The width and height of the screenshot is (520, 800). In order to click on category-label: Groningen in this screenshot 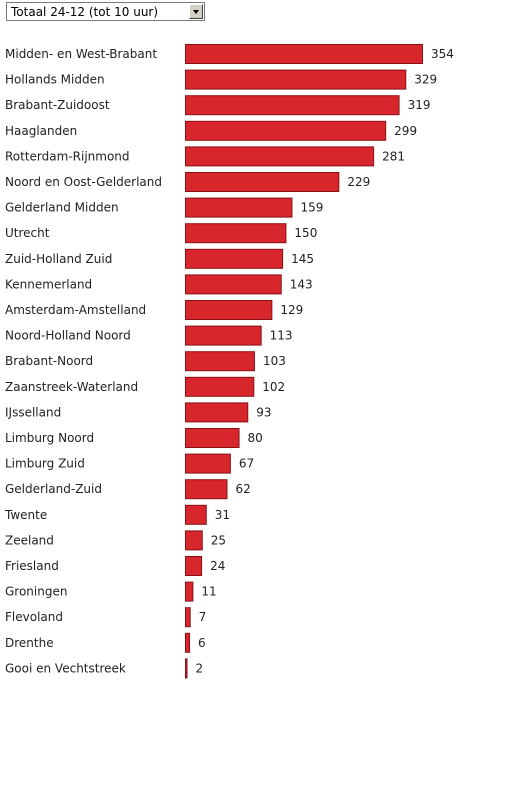, I will do `click(36, 592)`.